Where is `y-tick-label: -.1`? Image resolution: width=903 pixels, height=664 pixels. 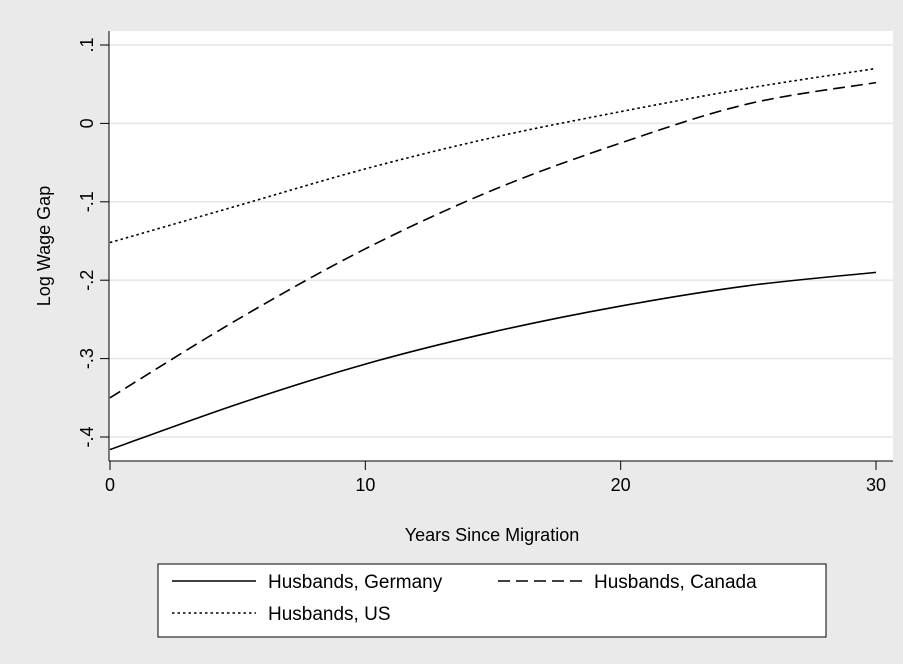 y-tick-label: -.1 is located at coordinates (87, 201).